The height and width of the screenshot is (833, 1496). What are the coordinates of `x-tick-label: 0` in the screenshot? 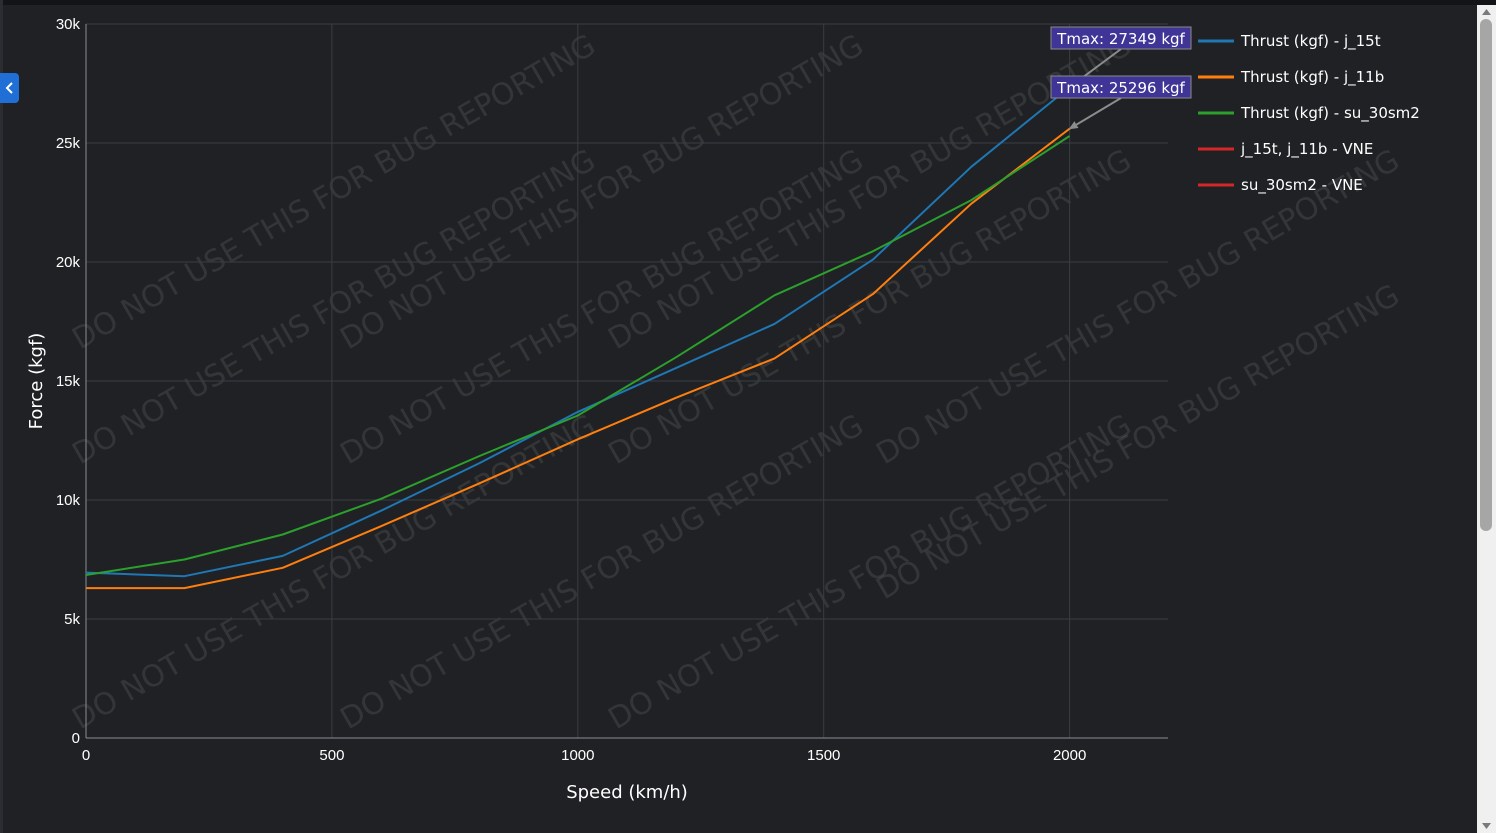 It's located at (86, 755).